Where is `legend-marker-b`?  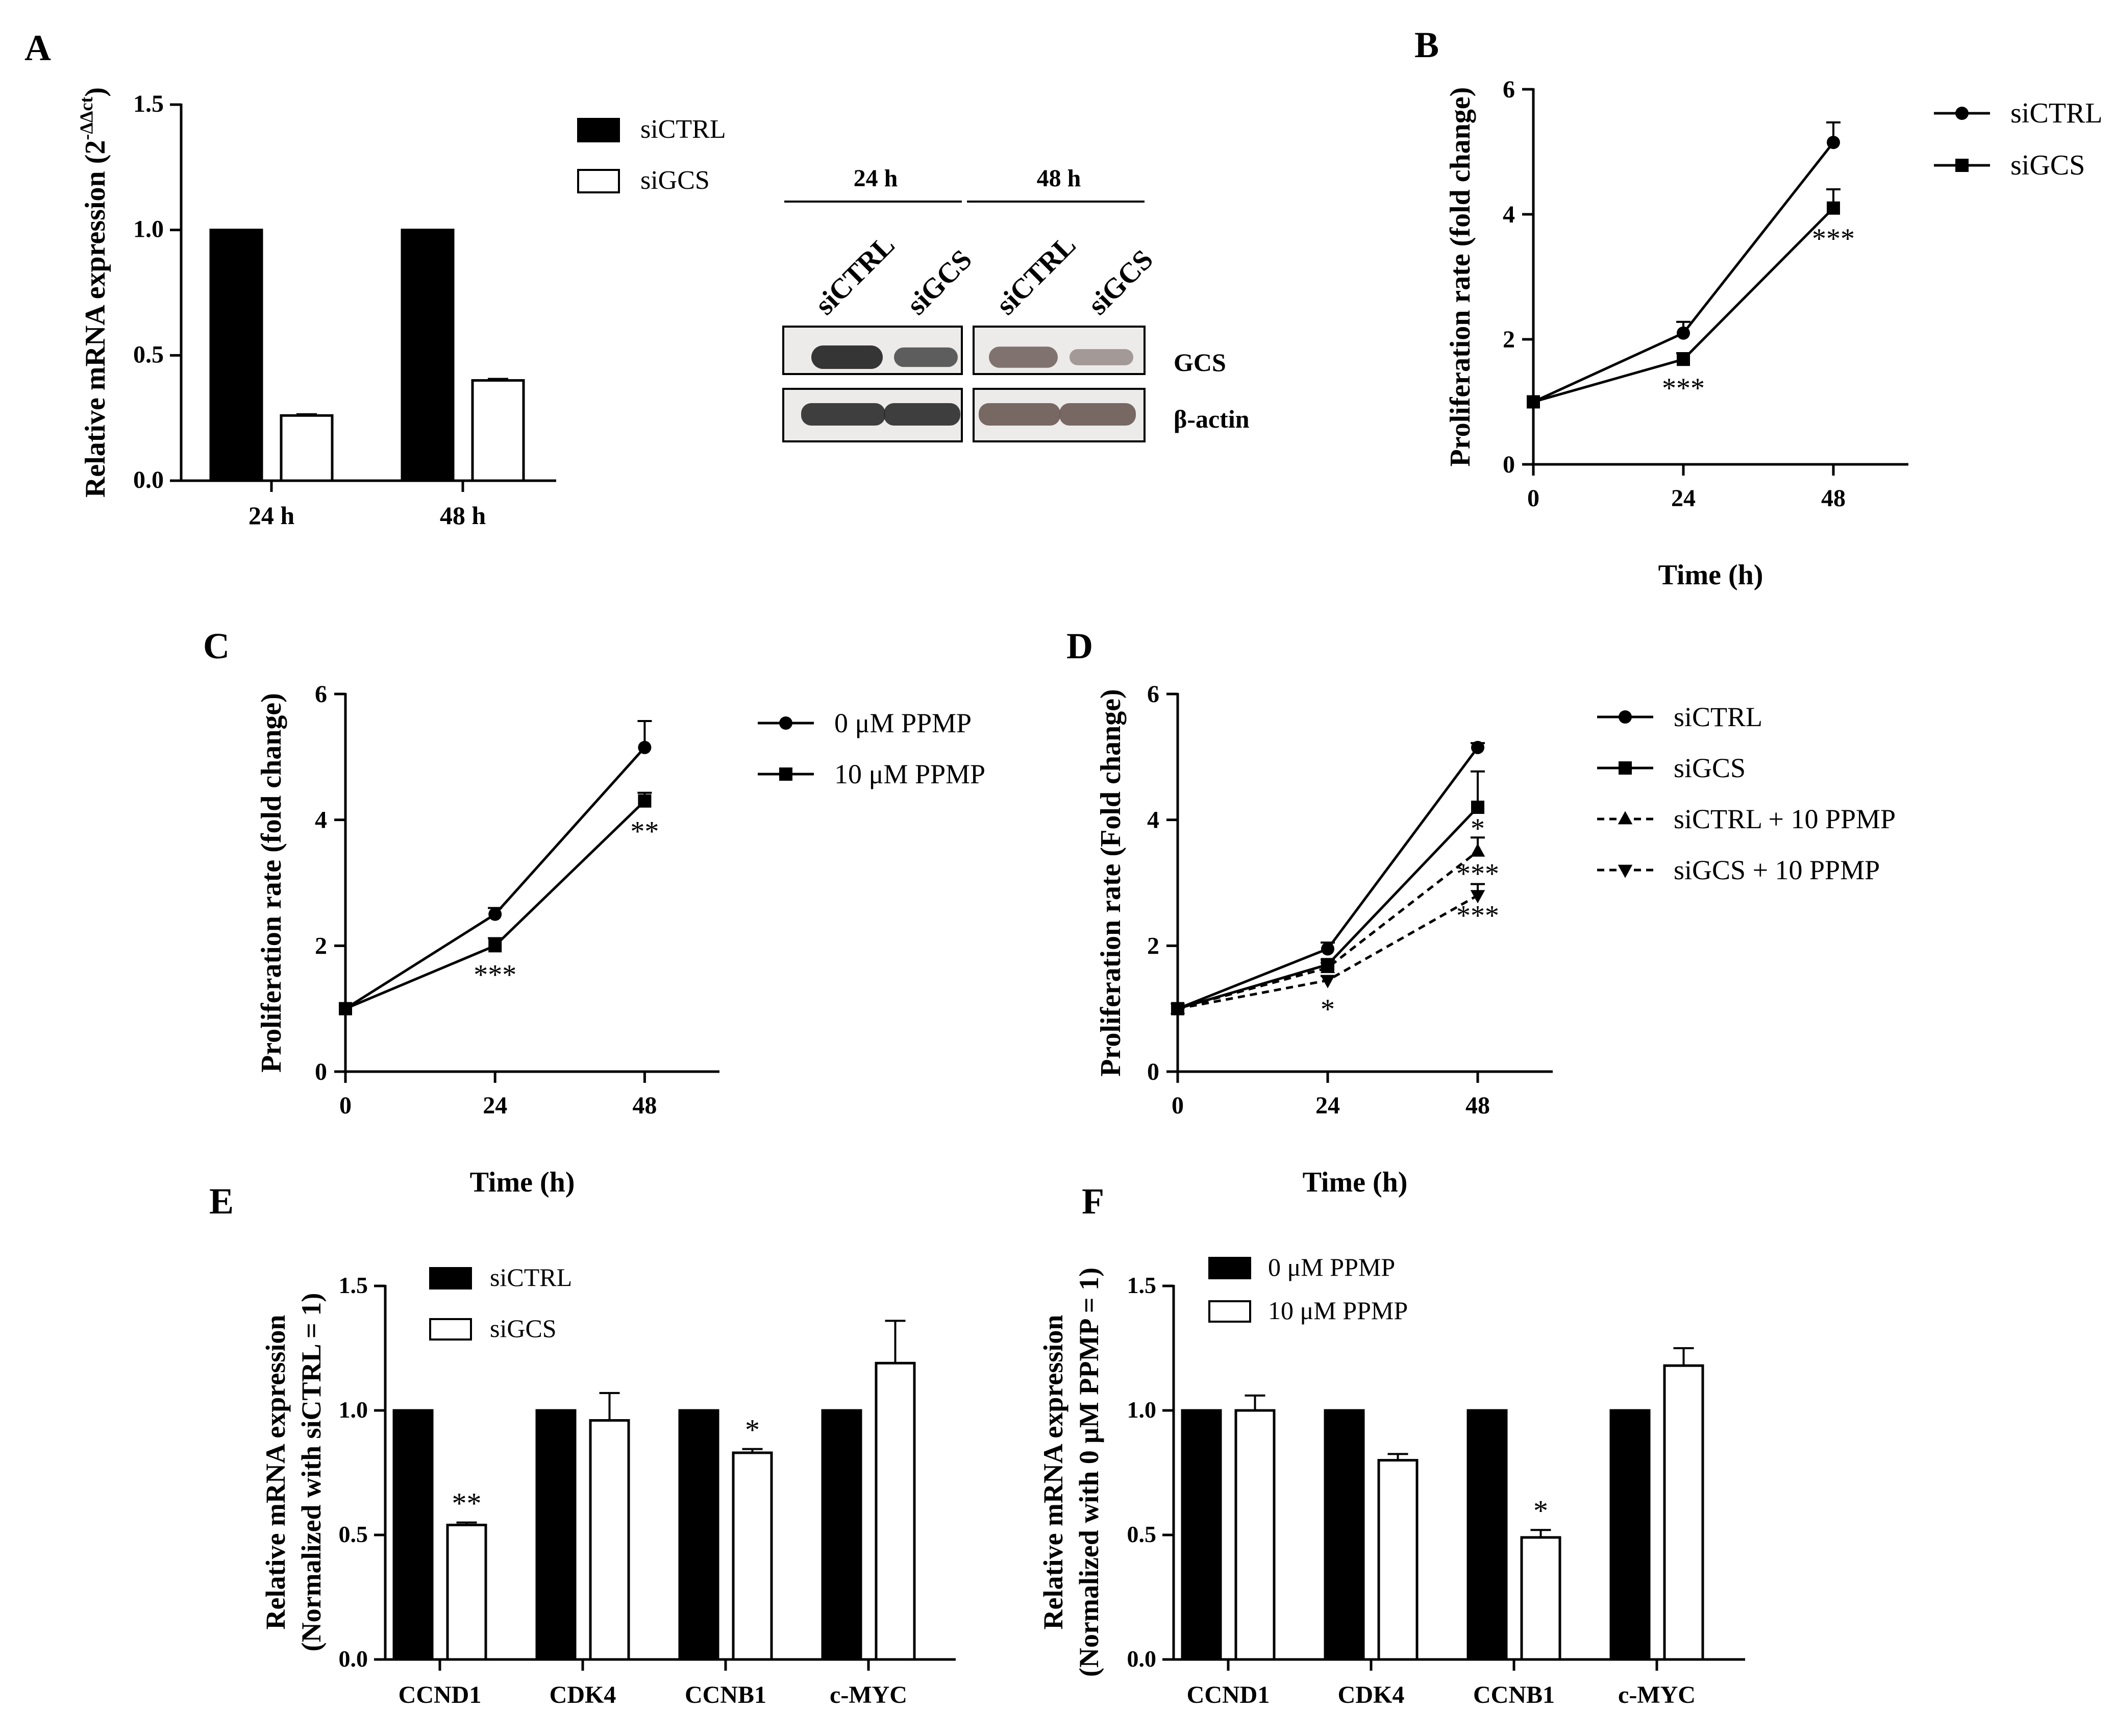
legend-marker-b is located at coordinates (1962, 165).